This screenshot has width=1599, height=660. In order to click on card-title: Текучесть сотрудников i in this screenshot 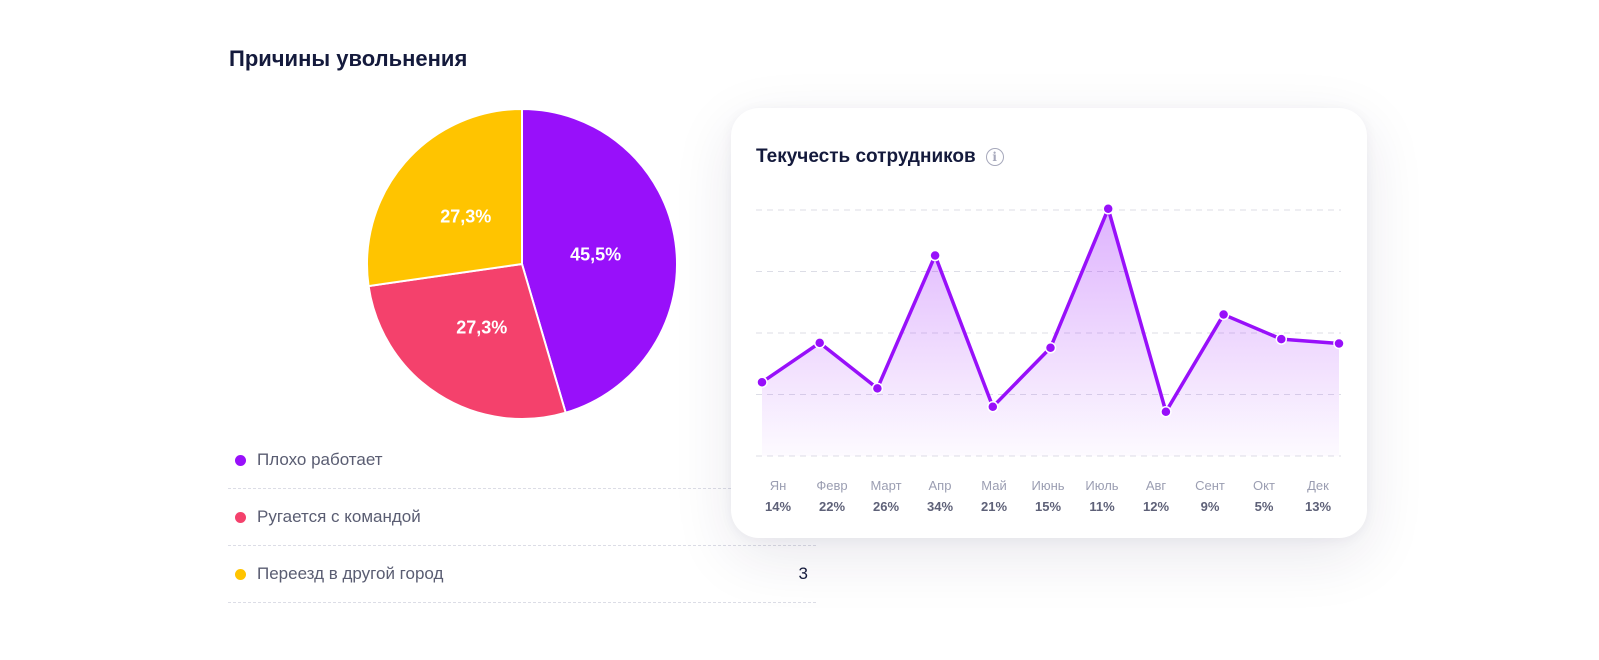, I will do `click(880, 157)`.